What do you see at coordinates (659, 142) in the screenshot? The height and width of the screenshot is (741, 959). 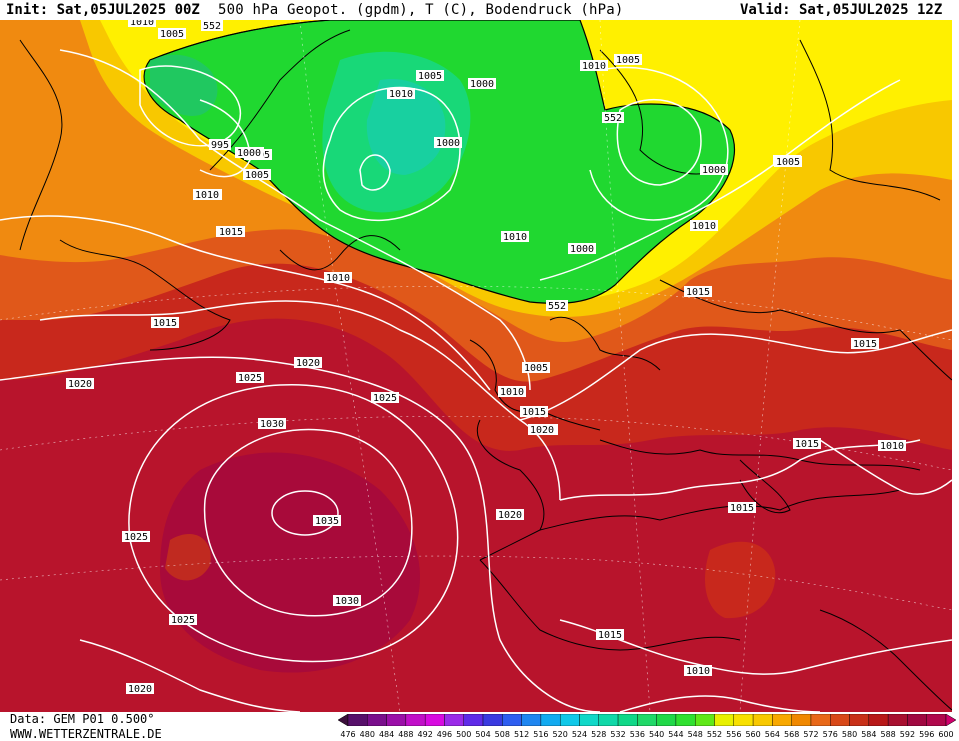 I see `isobar-1000-right` at bounding box center [659, 142].